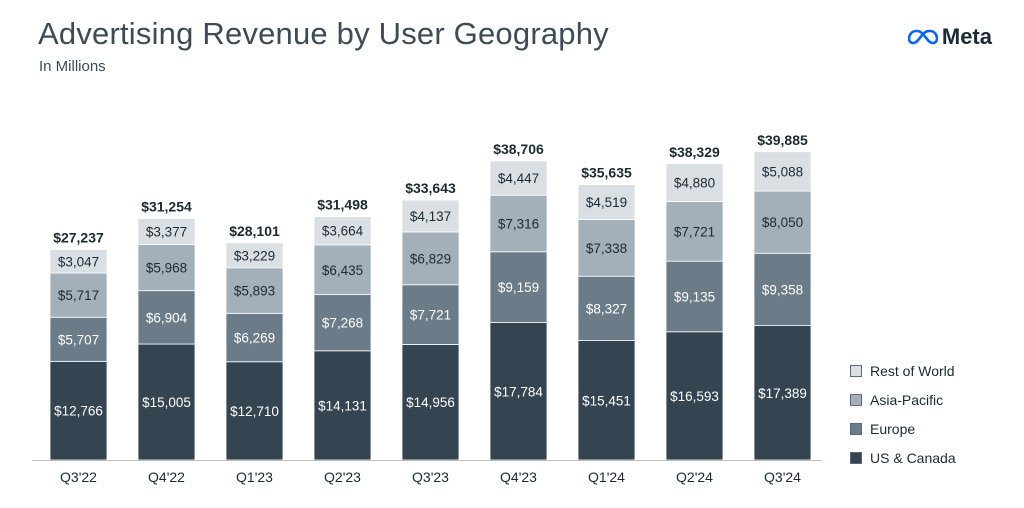 The height and width of the screenshot is (508, 1024). Describe the element at coordinates (782, 477) in the screenshot. I see `x-tick-label: Q3'24` at that location.